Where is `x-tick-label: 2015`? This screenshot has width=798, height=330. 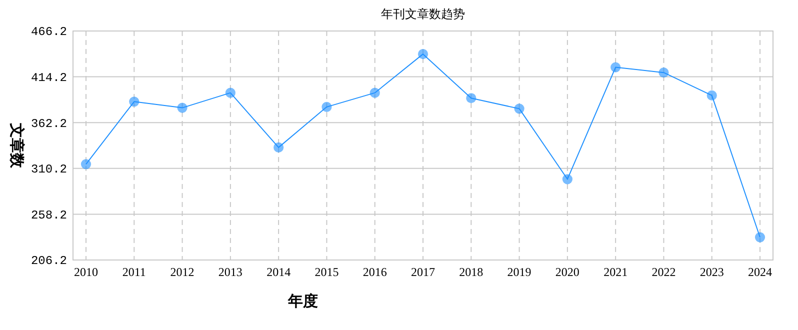
x-tick-label: 2015 is located at coordinates (326, 272).